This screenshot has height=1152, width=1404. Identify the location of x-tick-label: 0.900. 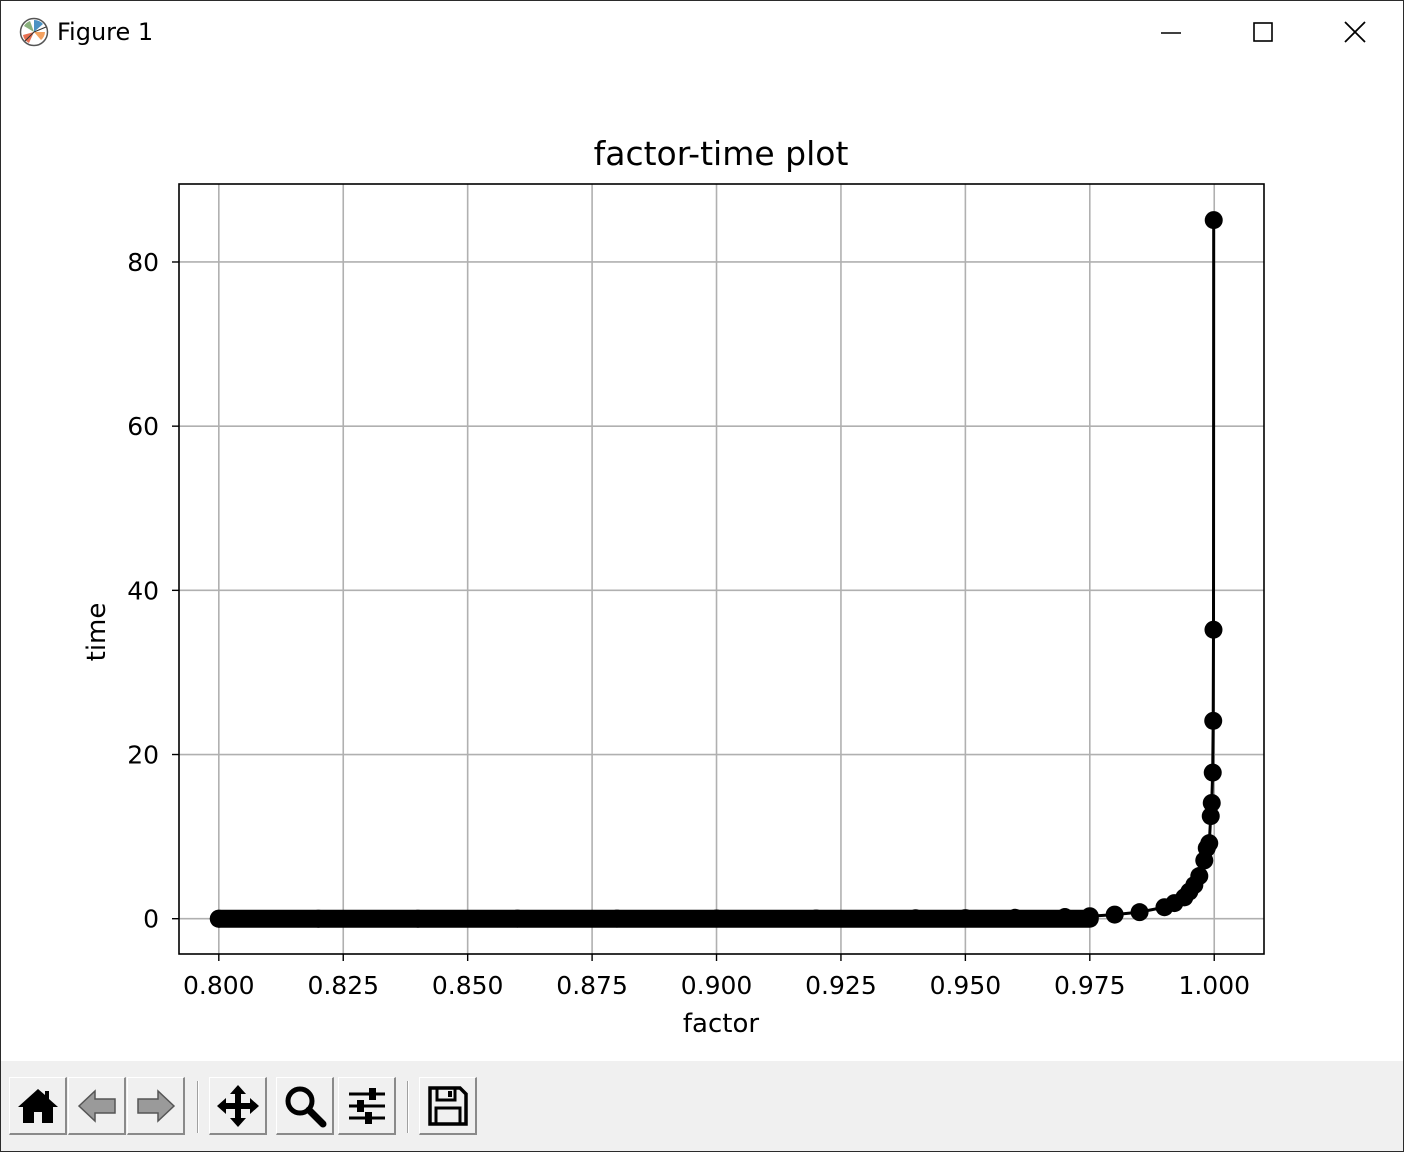
(717, 985).